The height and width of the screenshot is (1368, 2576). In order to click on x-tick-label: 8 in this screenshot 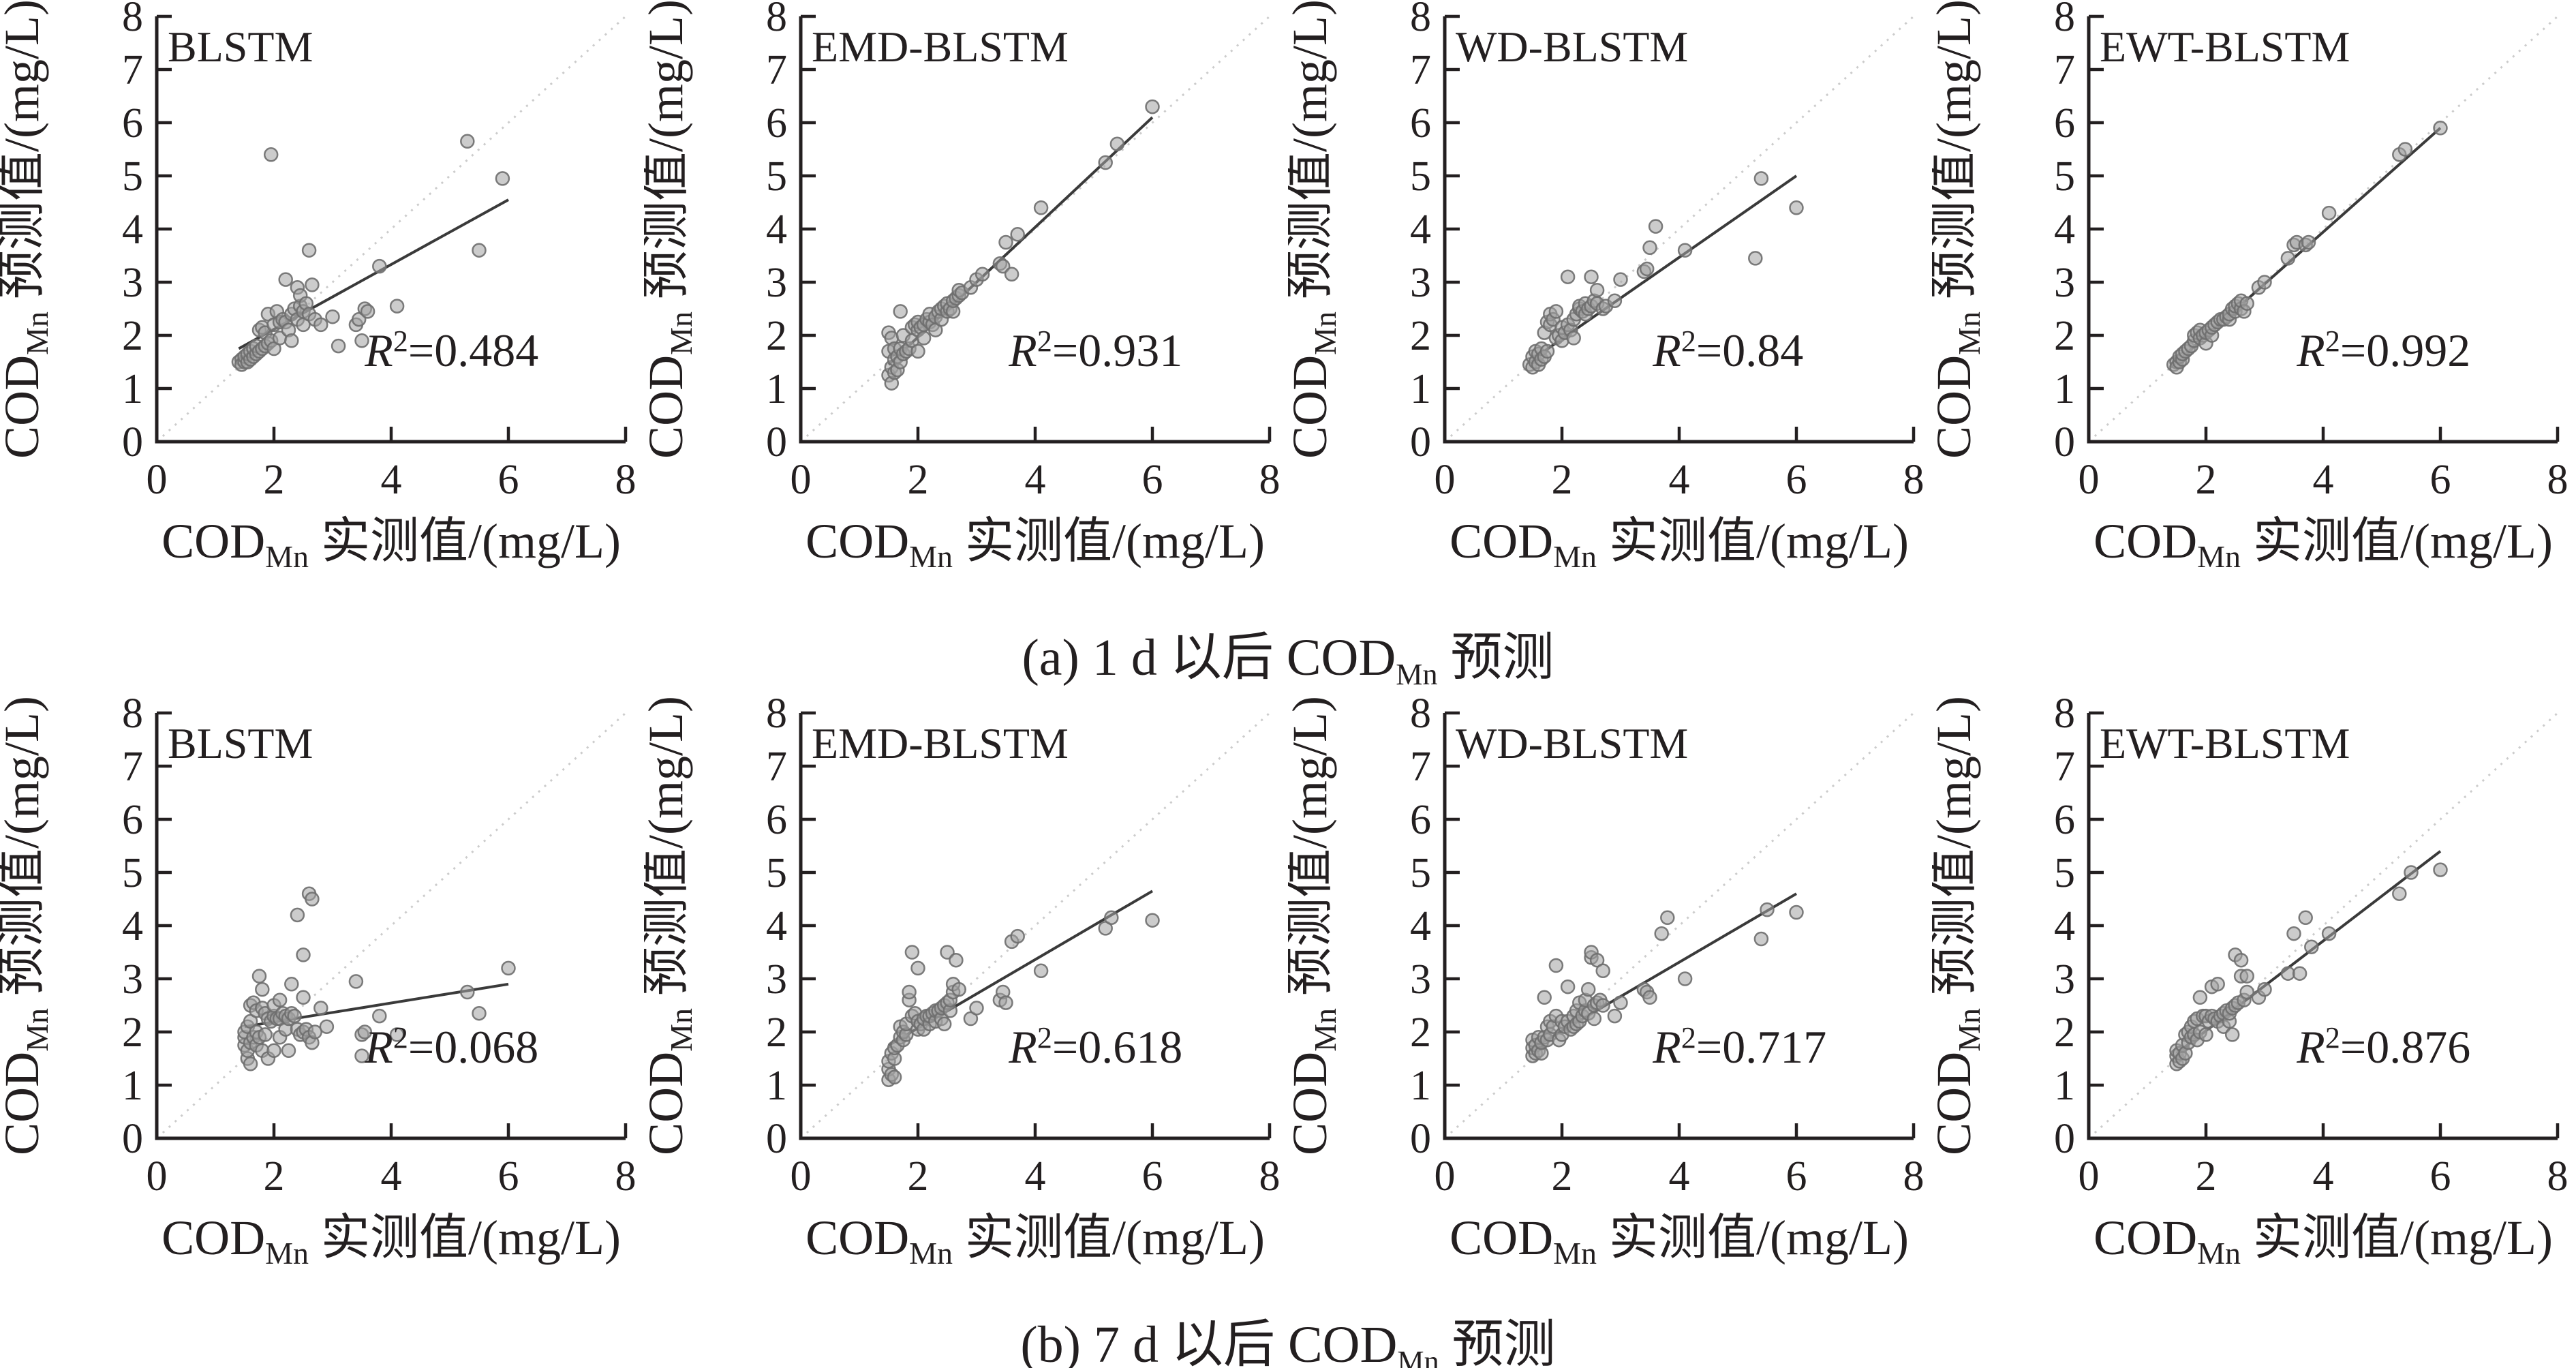, I will do `click(626, 1176)`.